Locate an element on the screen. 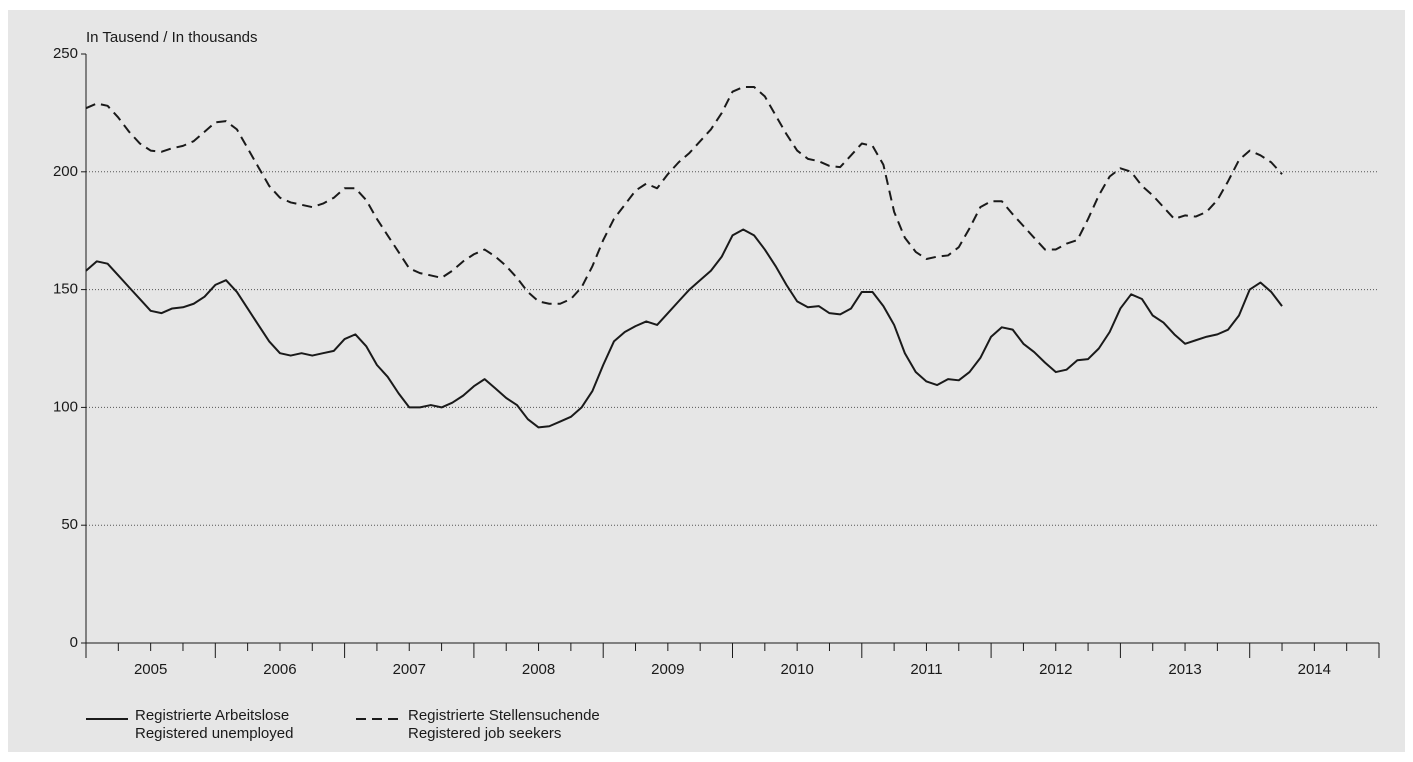 The height and width of the screenshot is (762, 1413). x-tick-label: 2013 is located at coordinates (1184, 669).